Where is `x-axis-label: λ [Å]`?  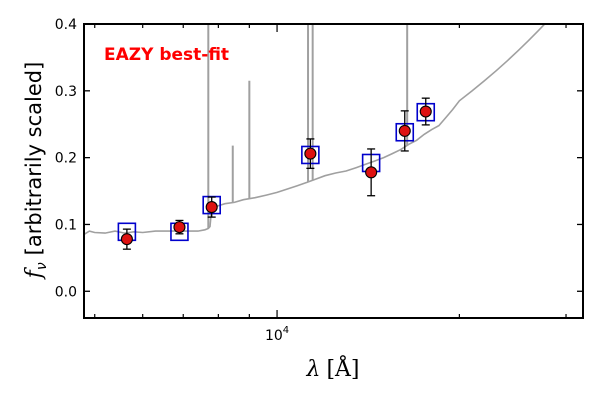
x-axis-label: λ [Å] is located at coordinates (332, 368).